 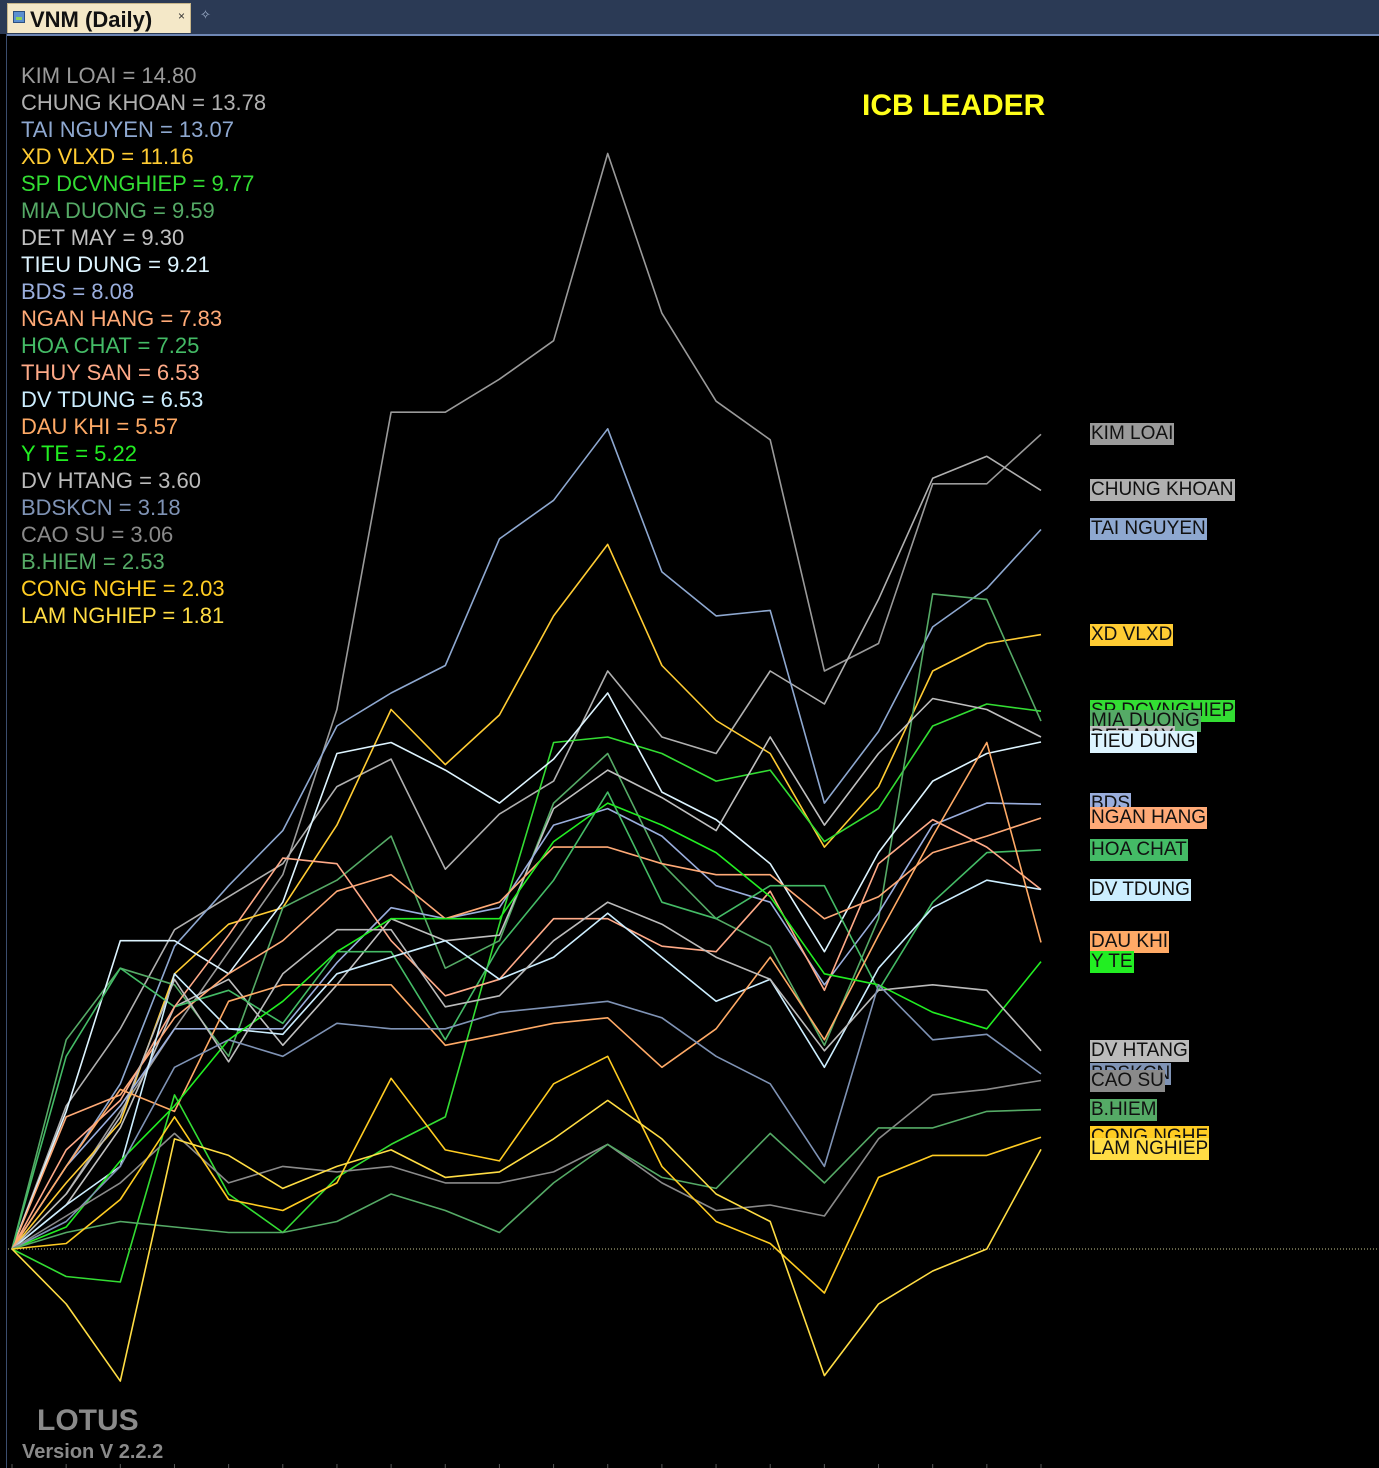 I want to click on series-line-b-hiem, so click(x=526, y=1179).